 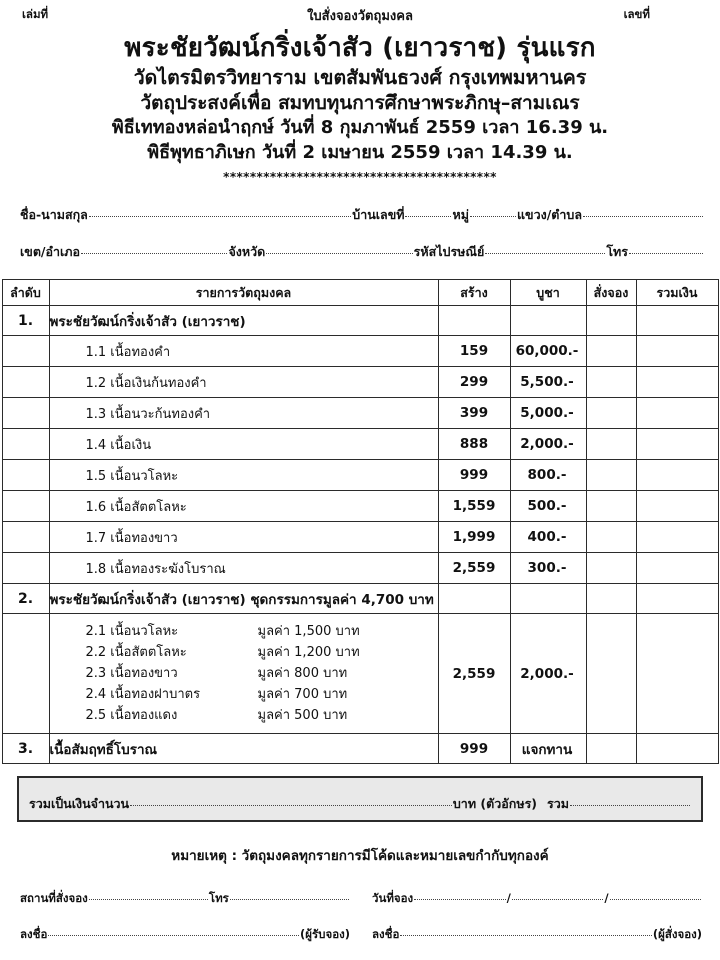 What do you see at coordinates (54, 898) in the screenshot?
I see `order-place-label: สถานที่สั่งจอง` at bounding box center [54, 898].